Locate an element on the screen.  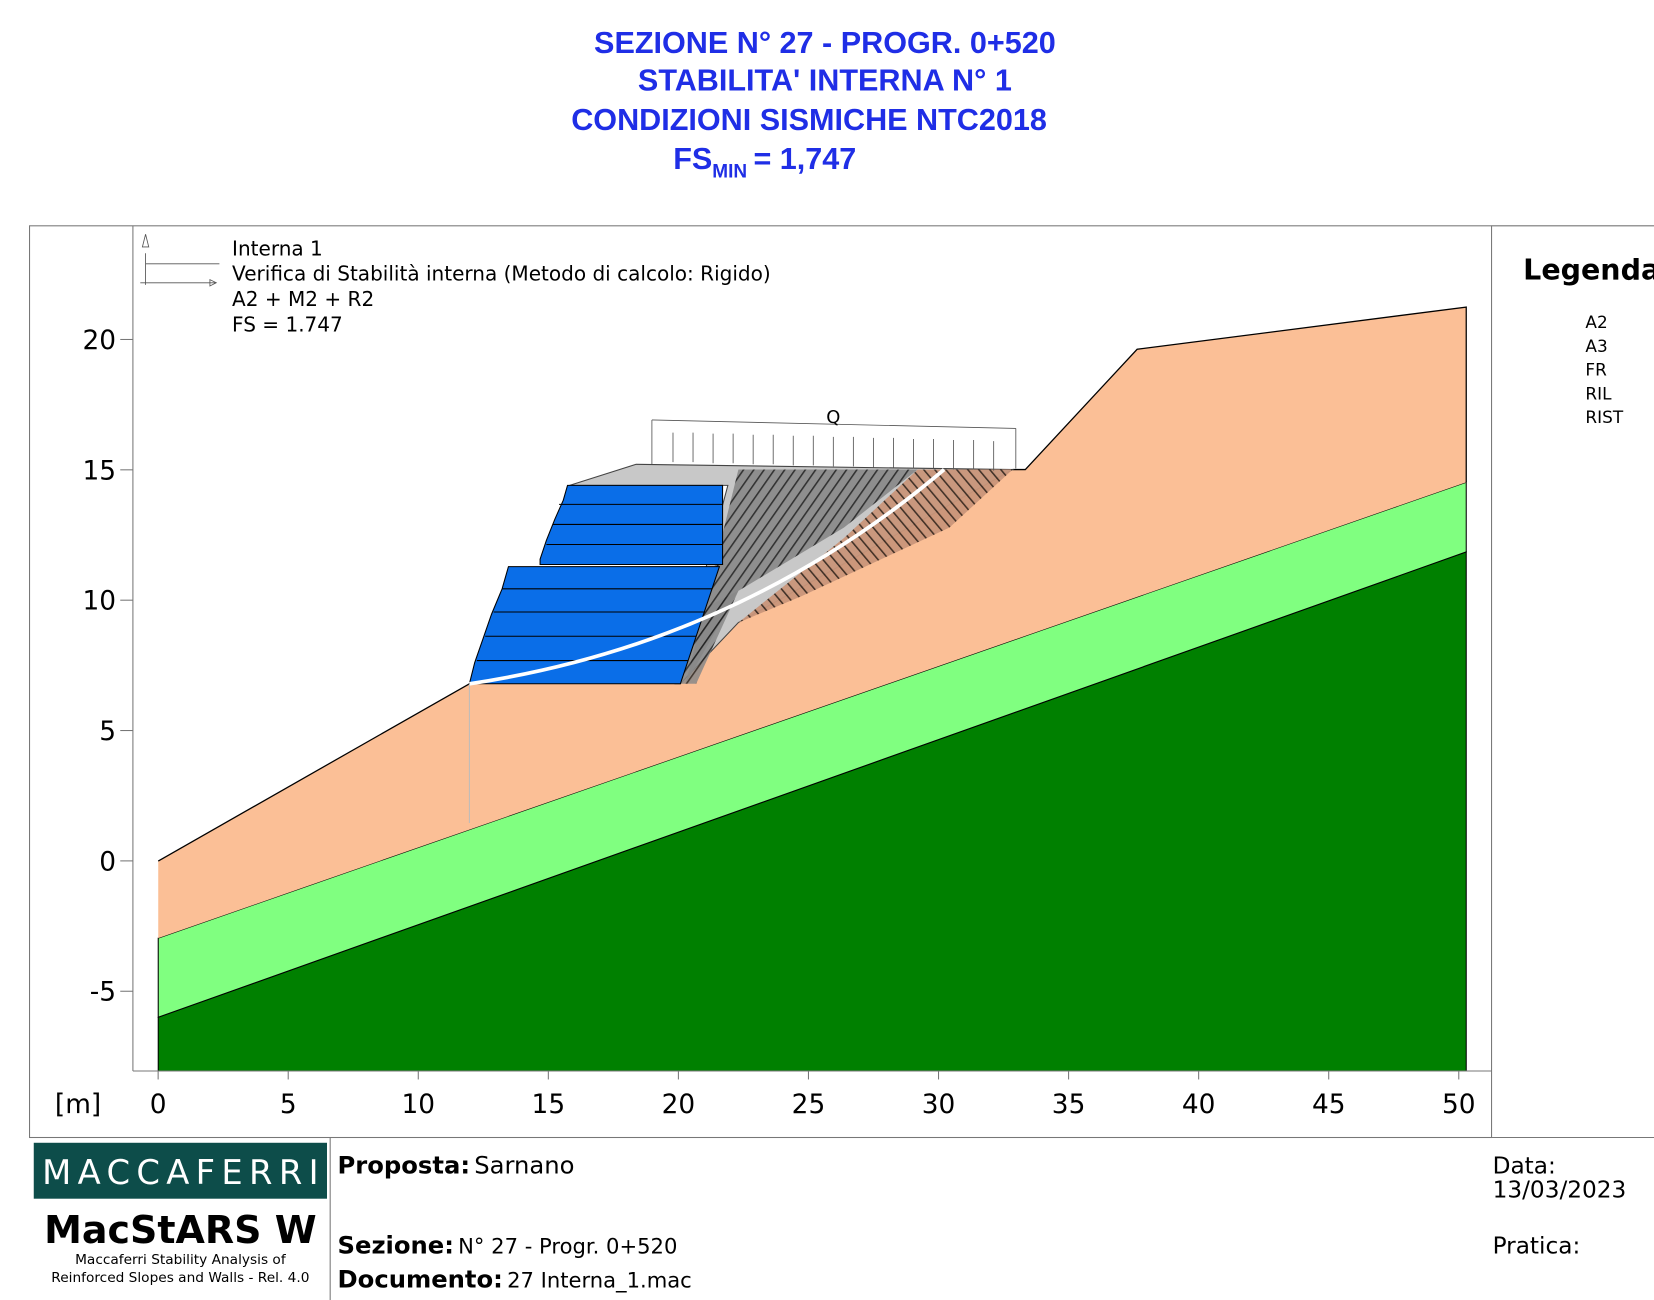
legend-item: RIST is located at coordinates (1604, 417).